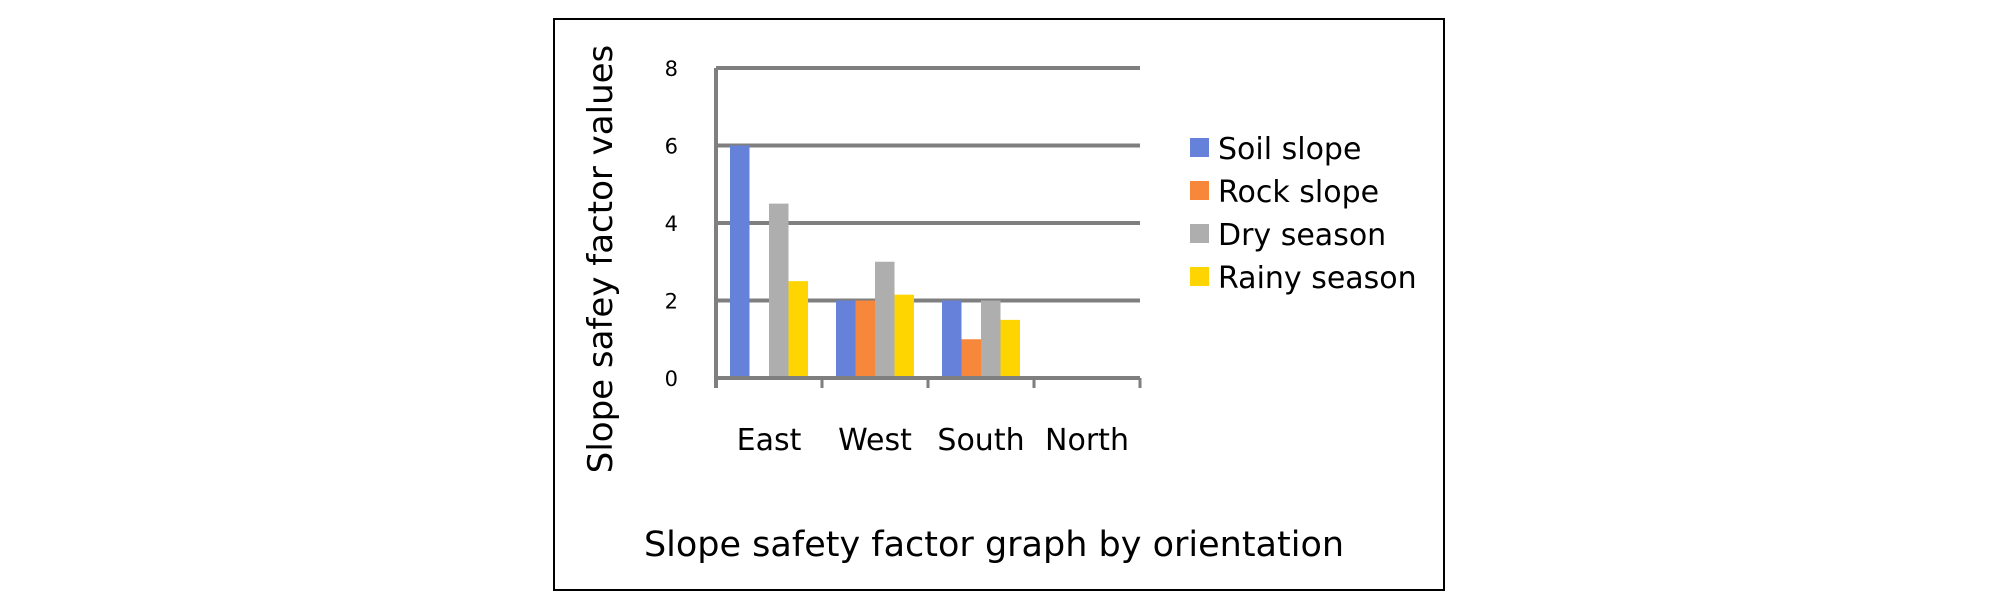 The image size is (2008, 610). What do you see at coordinates (740, 261) in the screenshot?
I see `bar-east-soil-slope` at bounding box center [740, 261].